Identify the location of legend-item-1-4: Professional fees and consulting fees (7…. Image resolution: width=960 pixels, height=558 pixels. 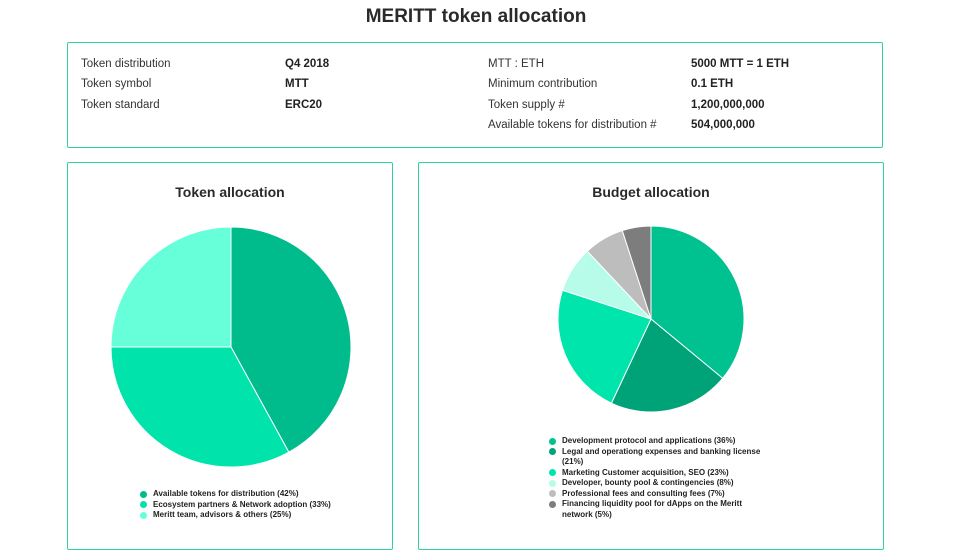
(655, 494).